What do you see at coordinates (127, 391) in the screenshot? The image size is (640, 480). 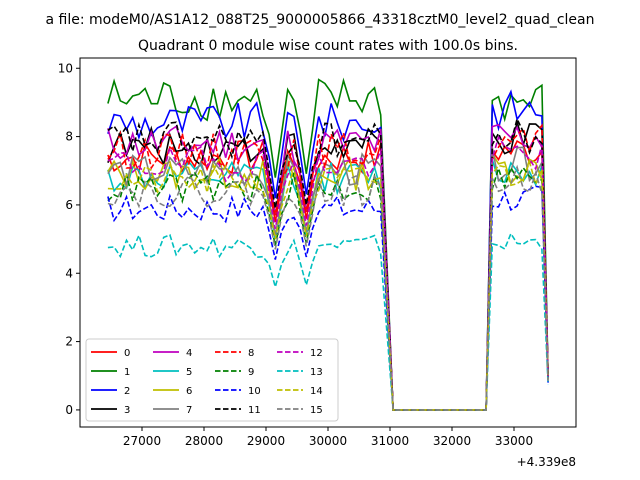 I see `legend-label-2: 2` at bounding box center [127, 391].